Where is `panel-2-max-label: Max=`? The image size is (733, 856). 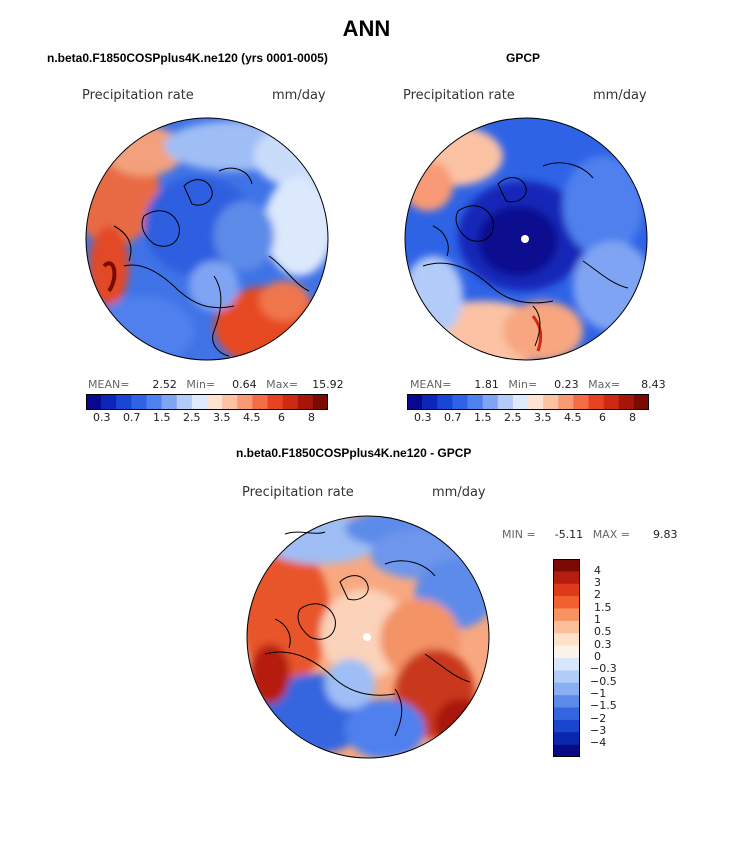 panel-2-max-label: Max= is located at coordinates (604, 384).